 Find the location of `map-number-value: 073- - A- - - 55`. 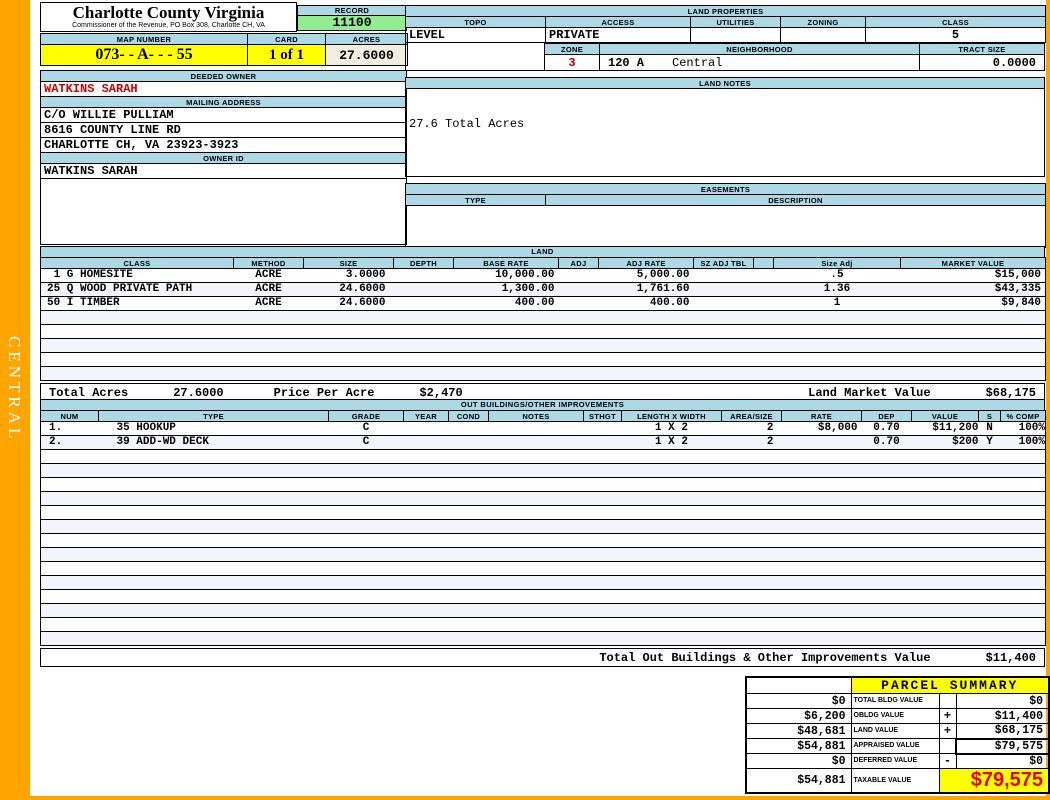

map-number-value: 073- - A- - - 55 is located at coordinates (144, 55).